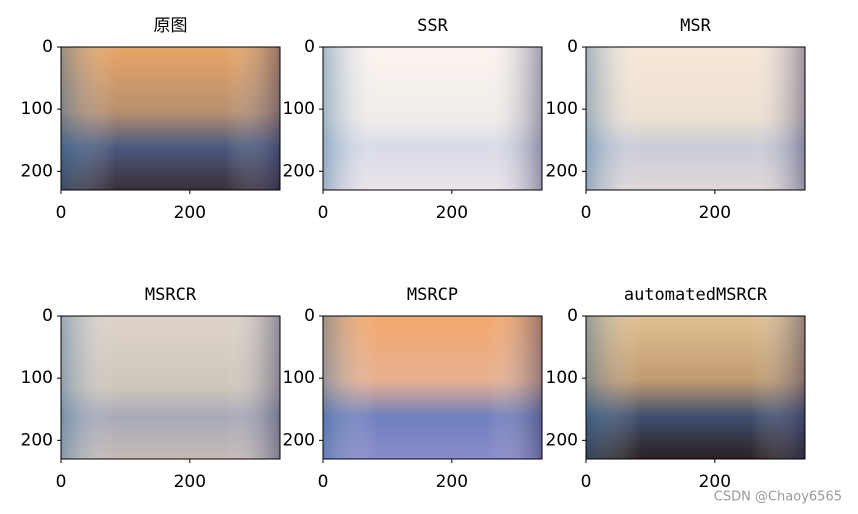 The width and height of the screenshot is (858, 514). What do you see at coordinates (778, 497) in the screenshot?
I see `watermark: CSDN @Chaoy6565` at bounding box center [778, 497].